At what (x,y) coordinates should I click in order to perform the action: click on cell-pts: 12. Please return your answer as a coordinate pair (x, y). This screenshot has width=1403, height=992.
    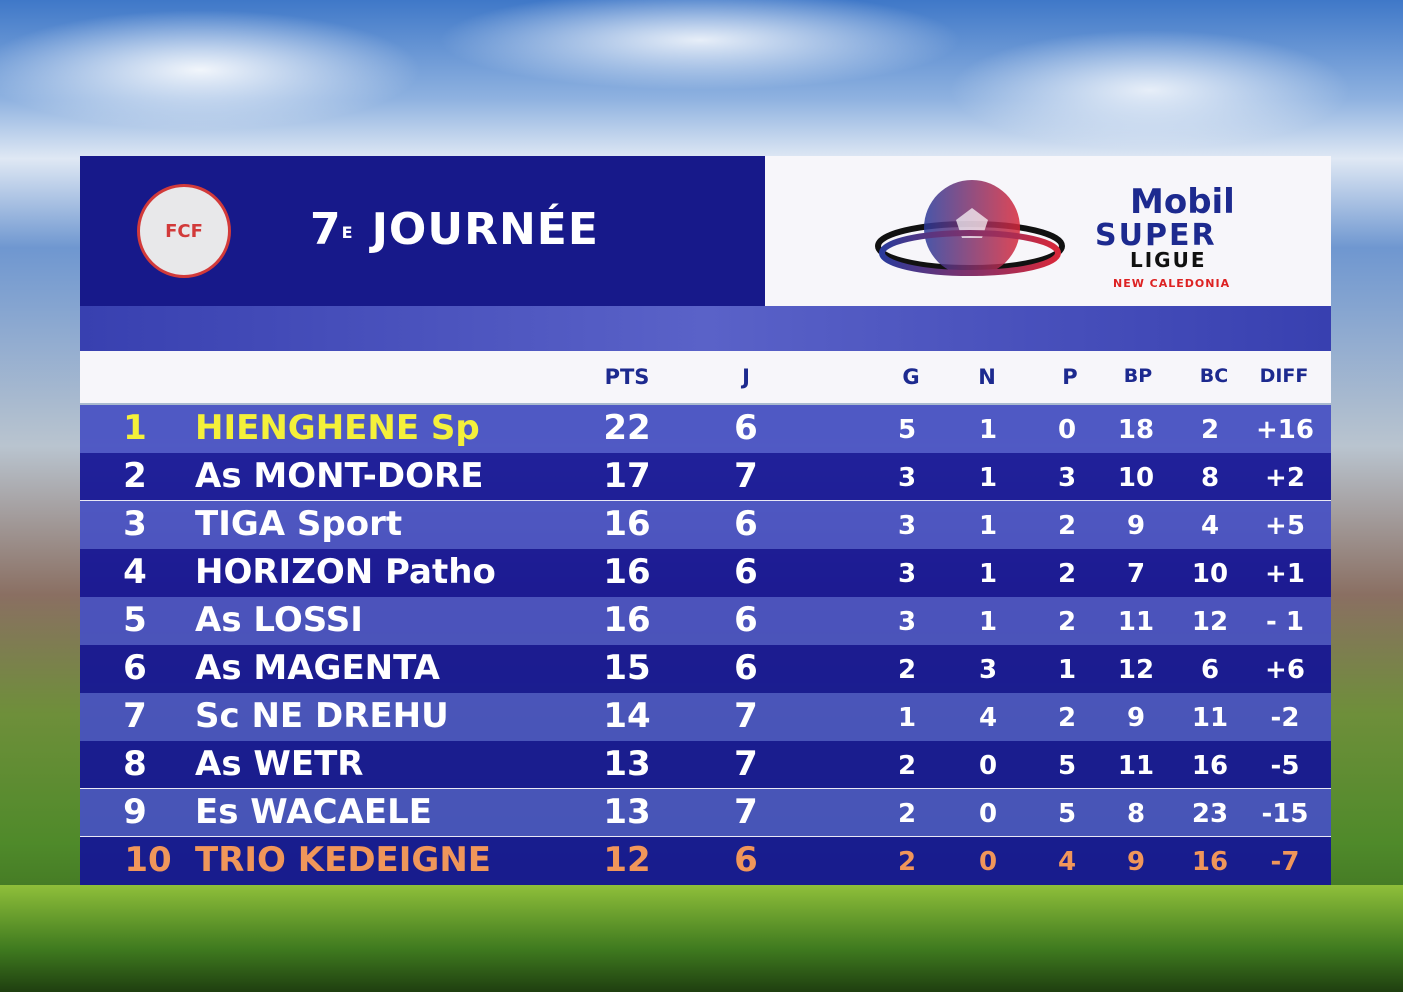
    Looking at the image, I should click on (627, 860).